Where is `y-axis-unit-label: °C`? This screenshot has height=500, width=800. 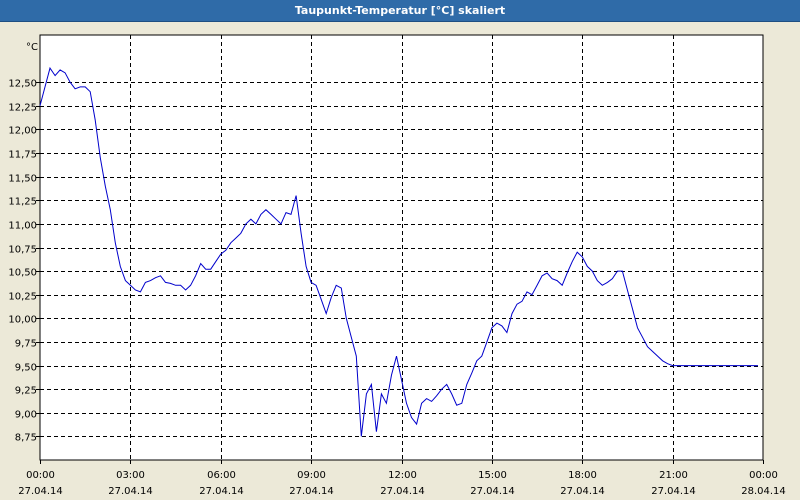
y-axis-unit-label: °C is located at coordinates (32, 47).